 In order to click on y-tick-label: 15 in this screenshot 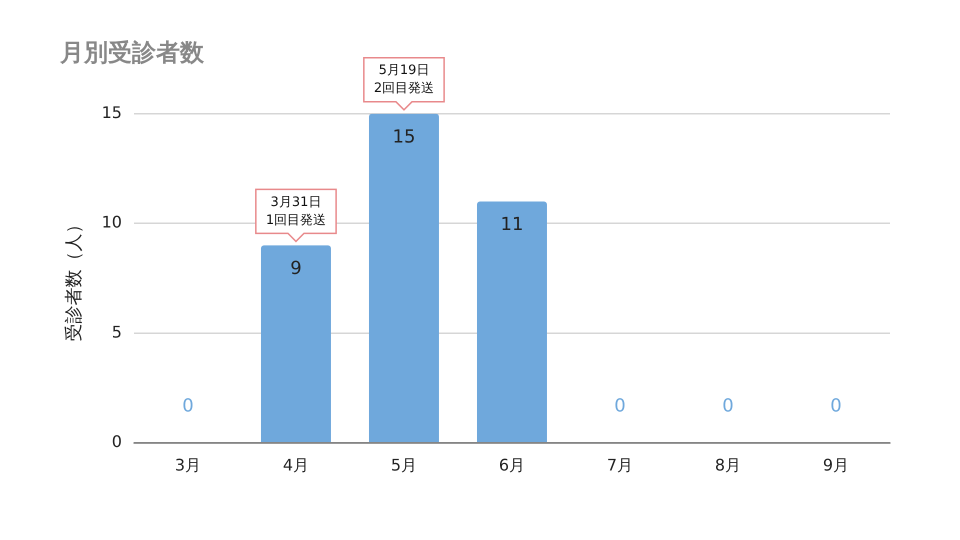, I will do `click(112, 112)`.